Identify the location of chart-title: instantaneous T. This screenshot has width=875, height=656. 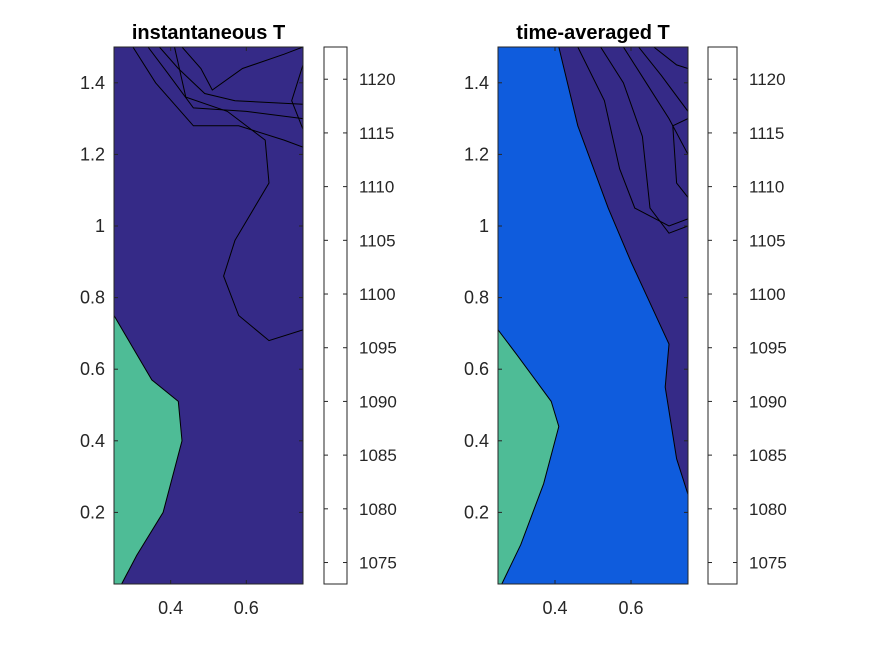
(208, 33).